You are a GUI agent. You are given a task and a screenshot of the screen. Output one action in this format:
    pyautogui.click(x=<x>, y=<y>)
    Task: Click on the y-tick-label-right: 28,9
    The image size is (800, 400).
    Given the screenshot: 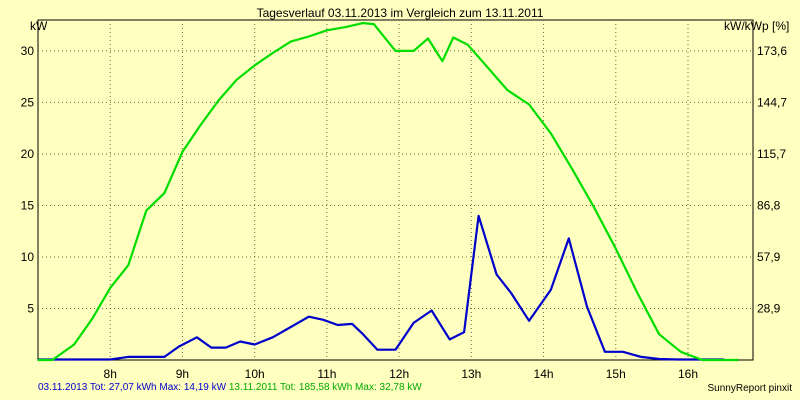 What is the action you would take?
    pyautogui.click(x=769, y=308)
    